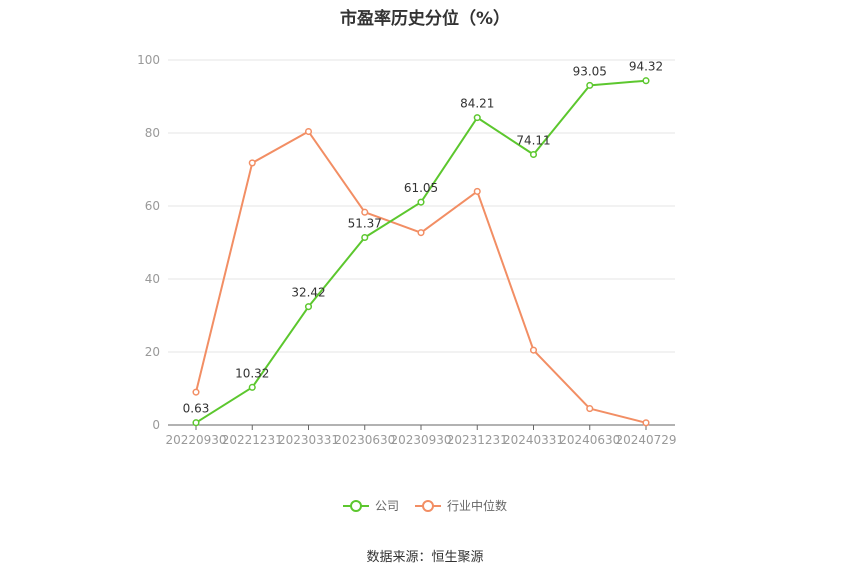 The image size is (850, 575). I want to click on x-tick-label: 20240331, so click(533, 440).